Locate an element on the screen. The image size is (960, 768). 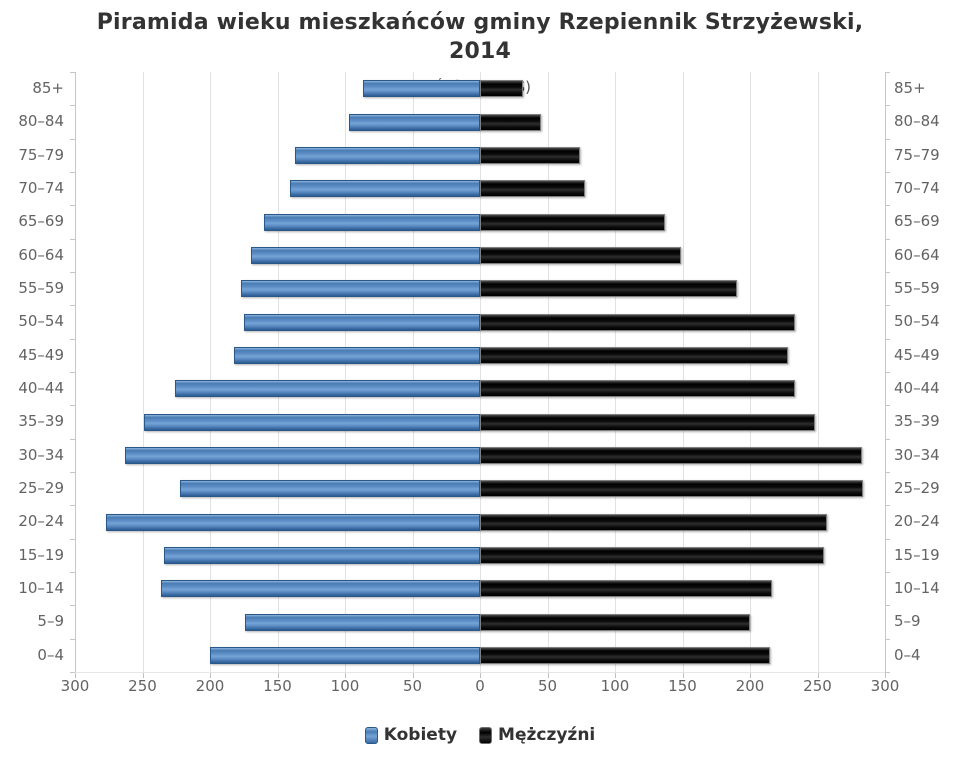
y-axis-category-label: 55–59 is located at coordinates (917, 288).